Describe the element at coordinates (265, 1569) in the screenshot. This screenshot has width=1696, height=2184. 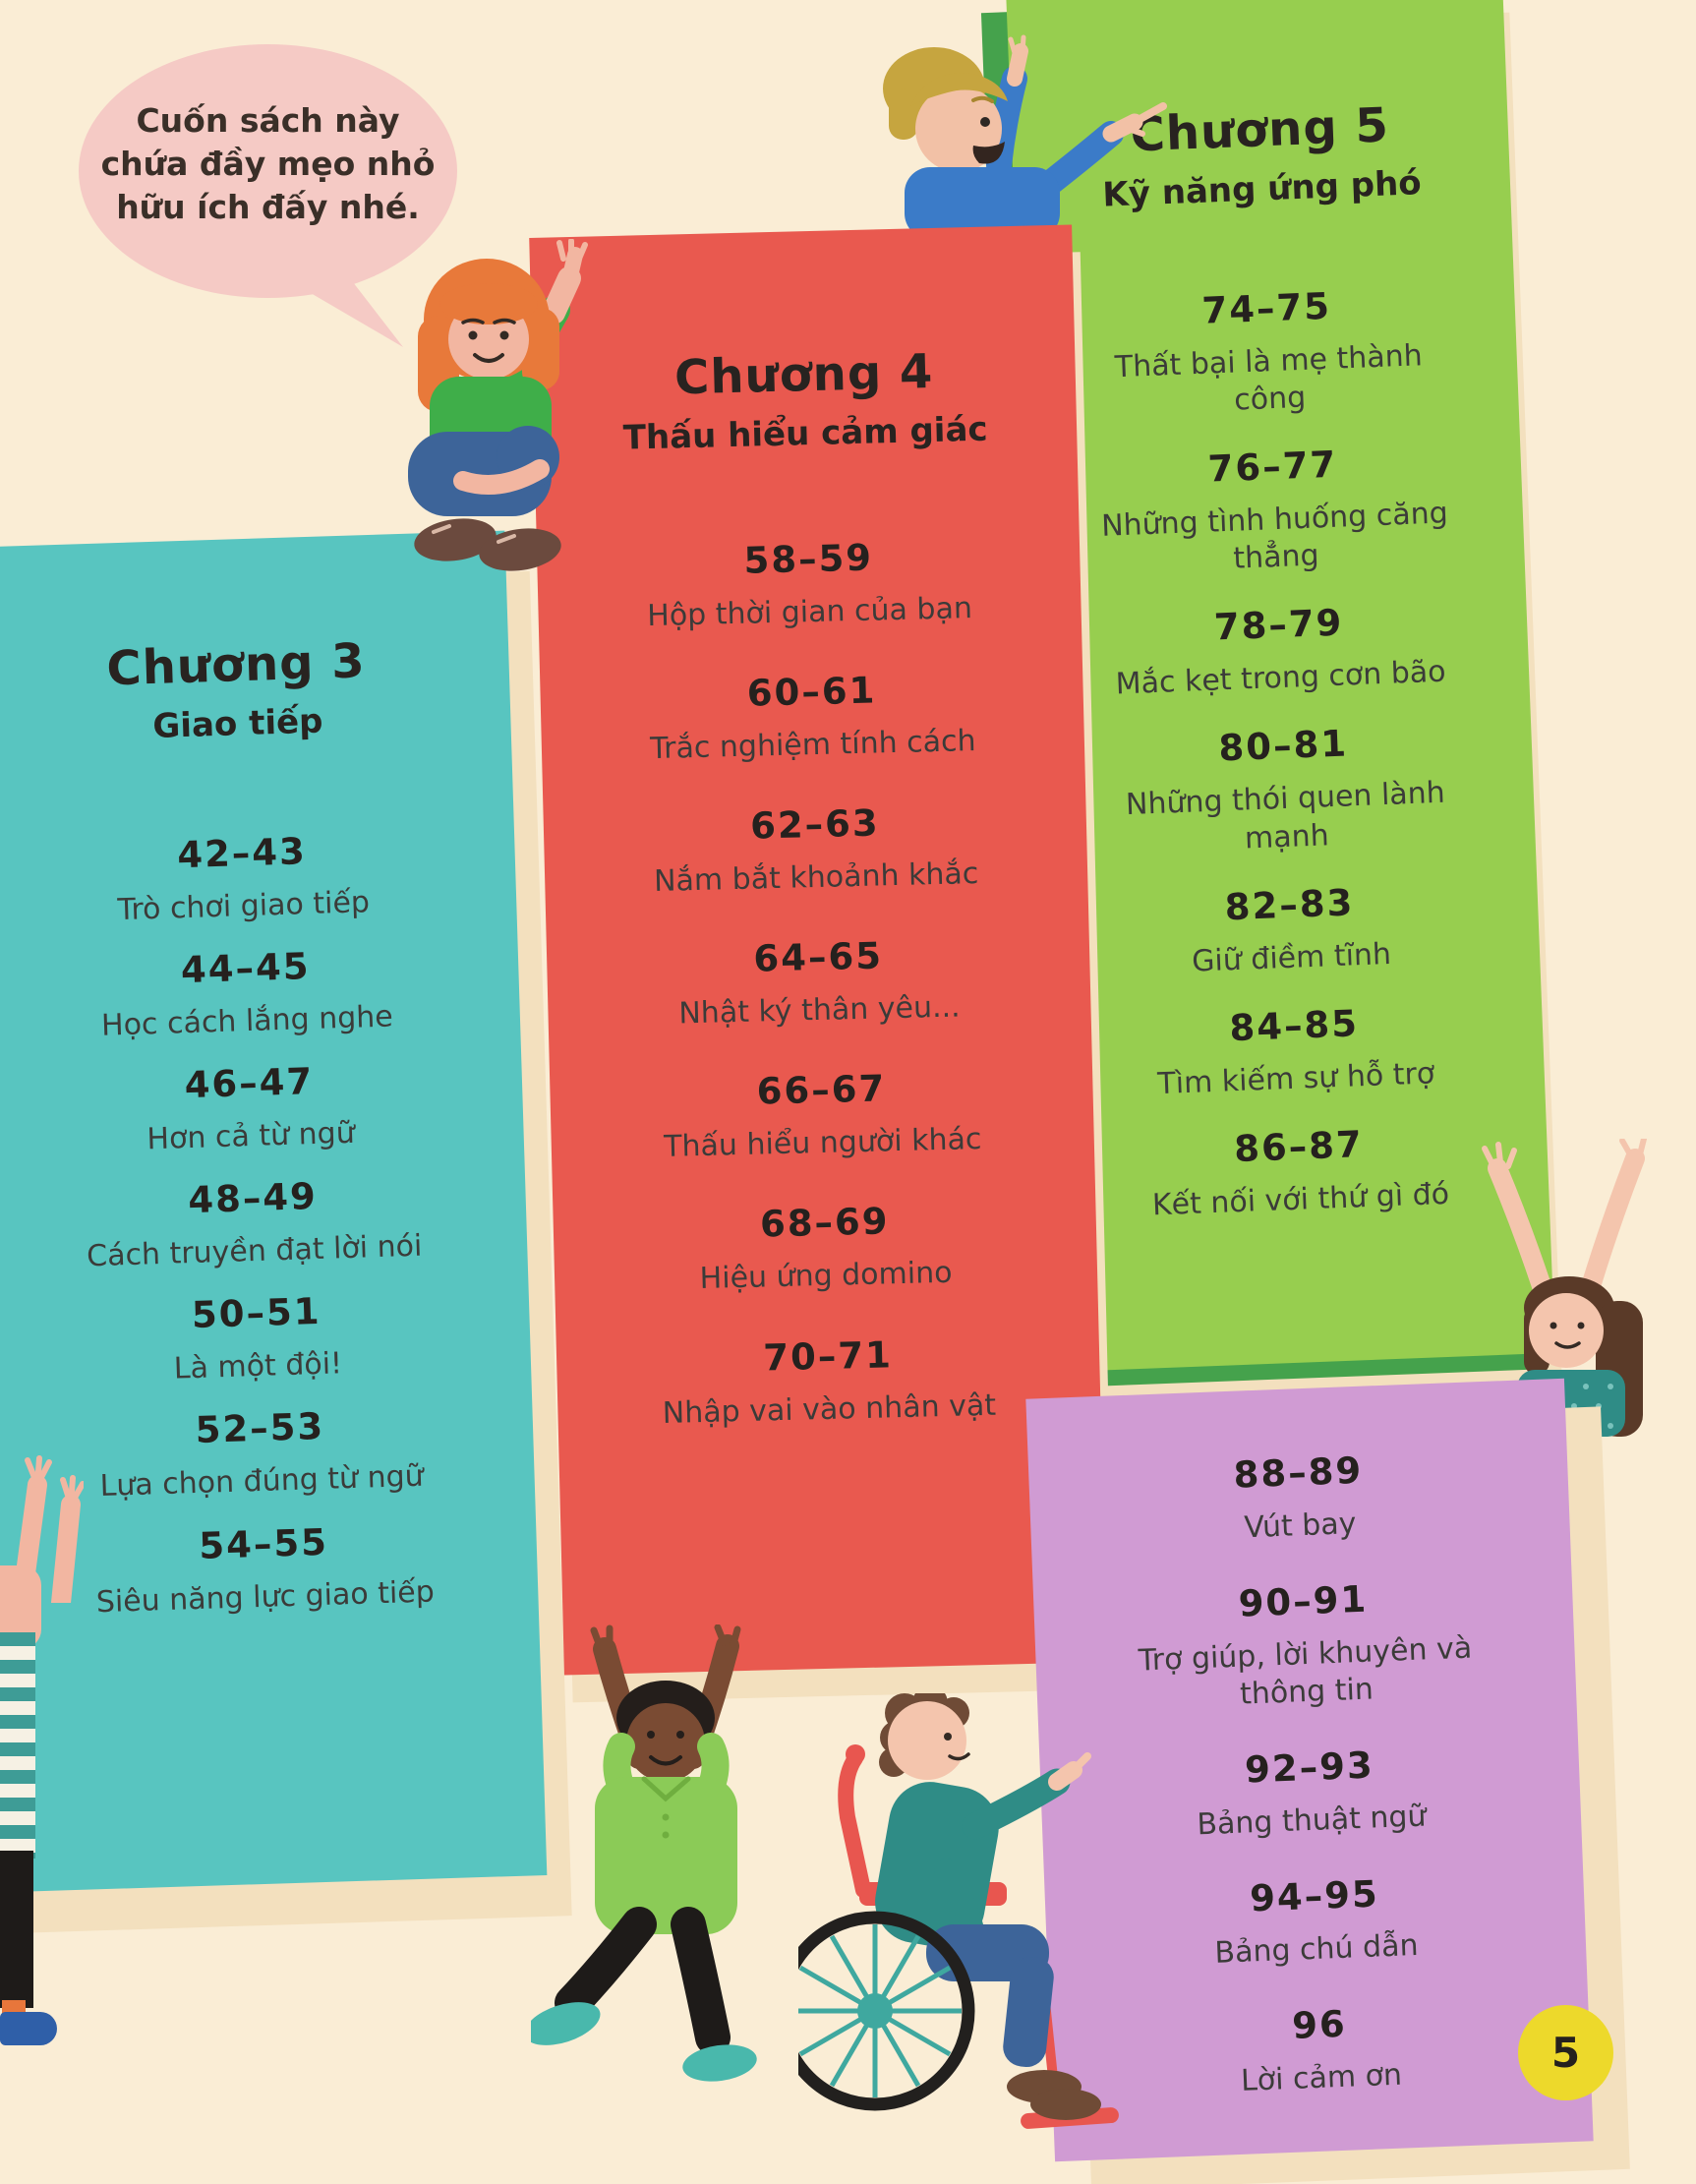
I see `toc-entry: 54–55 Siêu năng lực giao tiếp` at that location.